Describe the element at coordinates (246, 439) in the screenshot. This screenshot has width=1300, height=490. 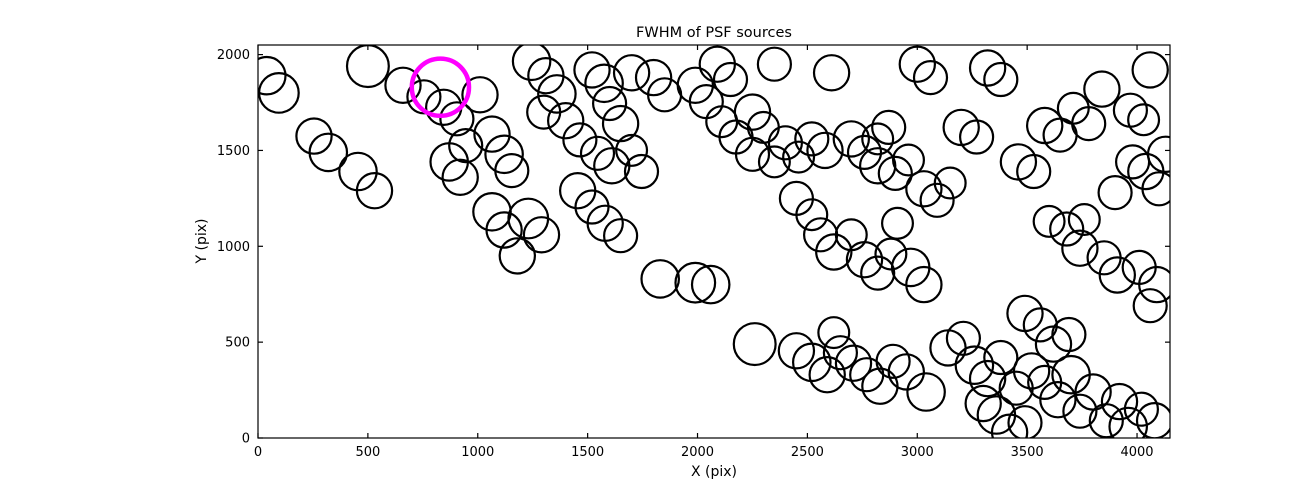
I see `y-tick-label: 0` at that location.